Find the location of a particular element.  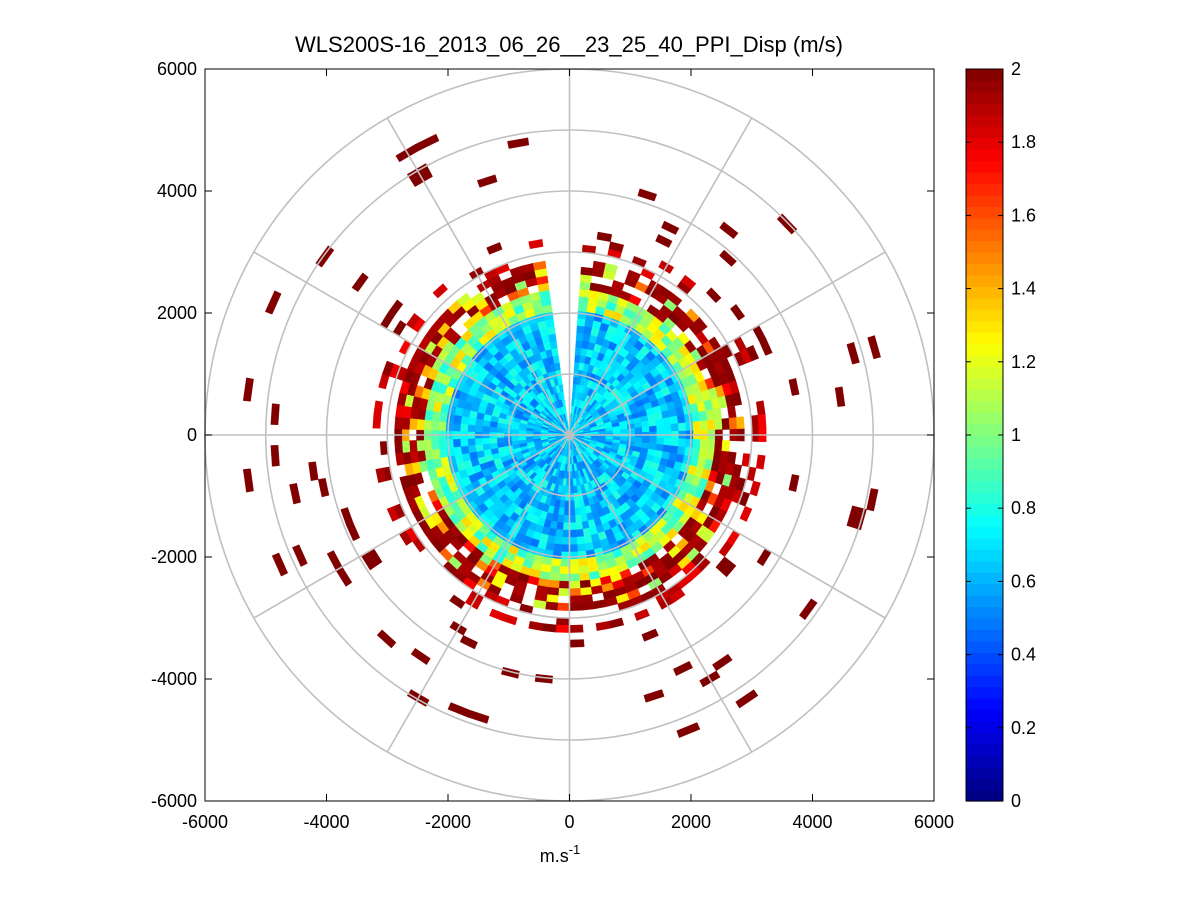

colorbar-tick-label: 0.4 is located at coordinates (1023, 655).